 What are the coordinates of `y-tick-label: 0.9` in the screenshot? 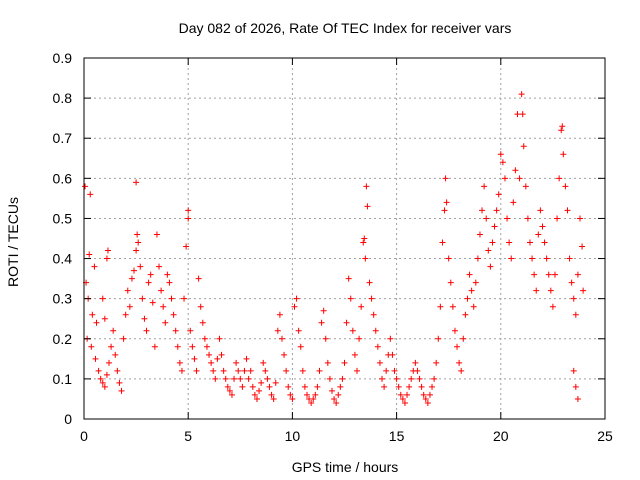 It's located at (63, 58).